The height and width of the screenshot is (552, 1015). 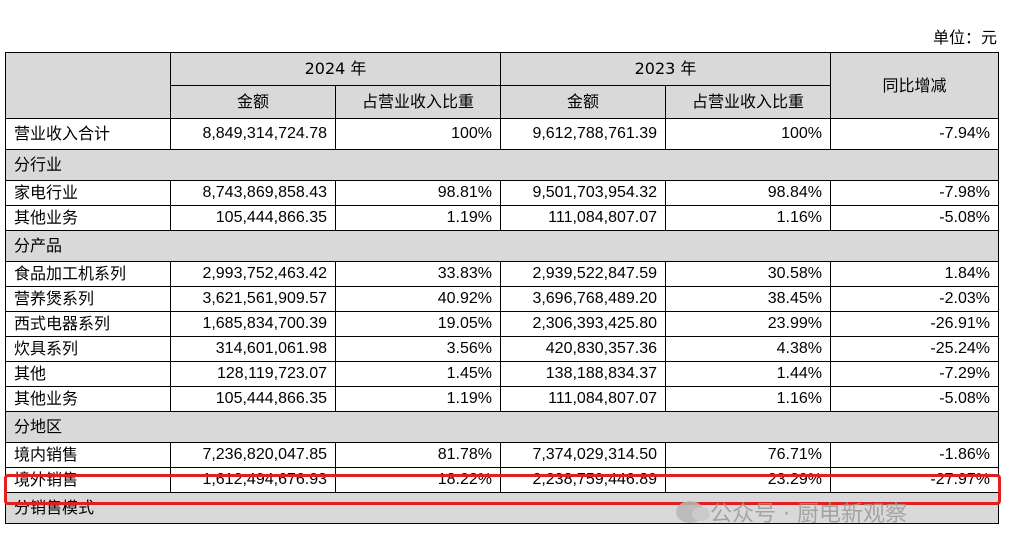 I want to click on amount-2024: 1,685,834,700.39, so click(x=253, y=324).